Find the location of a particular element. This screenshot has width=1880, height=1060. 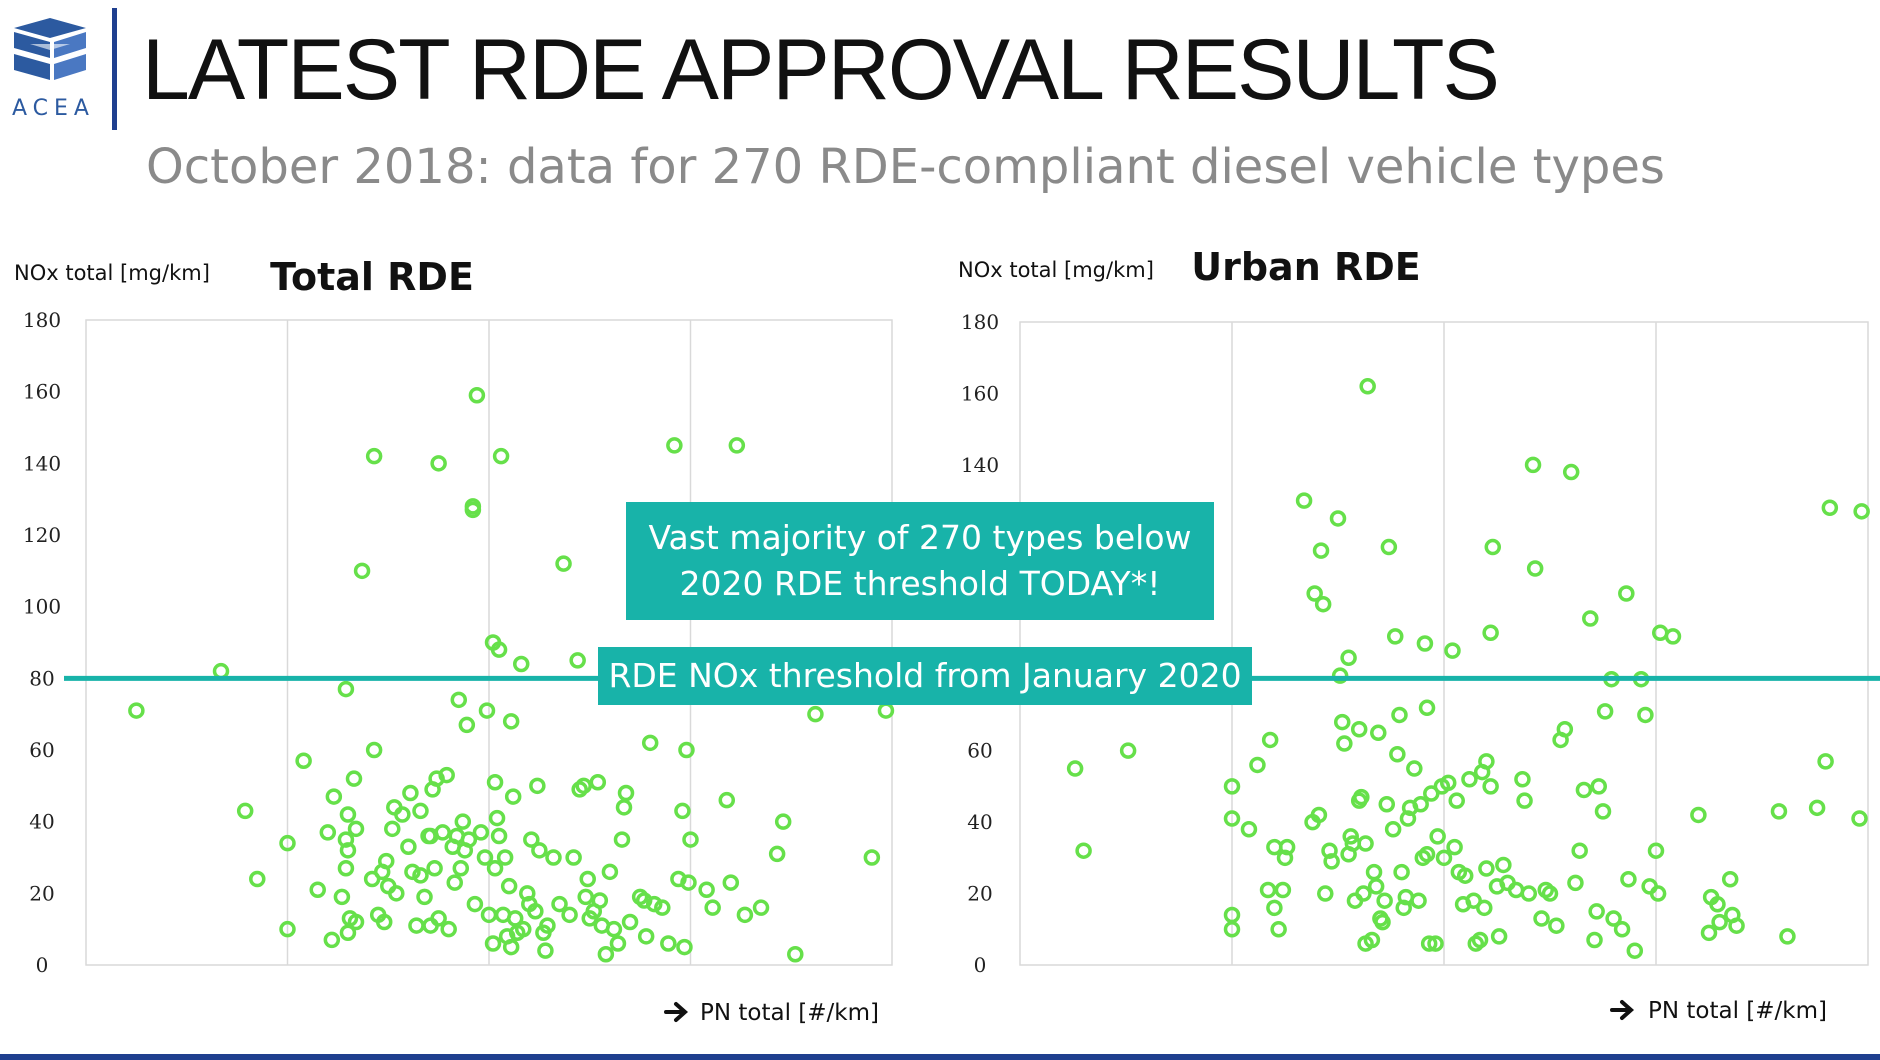

y-tick-label: 40 is located at coordinates (979, 822).